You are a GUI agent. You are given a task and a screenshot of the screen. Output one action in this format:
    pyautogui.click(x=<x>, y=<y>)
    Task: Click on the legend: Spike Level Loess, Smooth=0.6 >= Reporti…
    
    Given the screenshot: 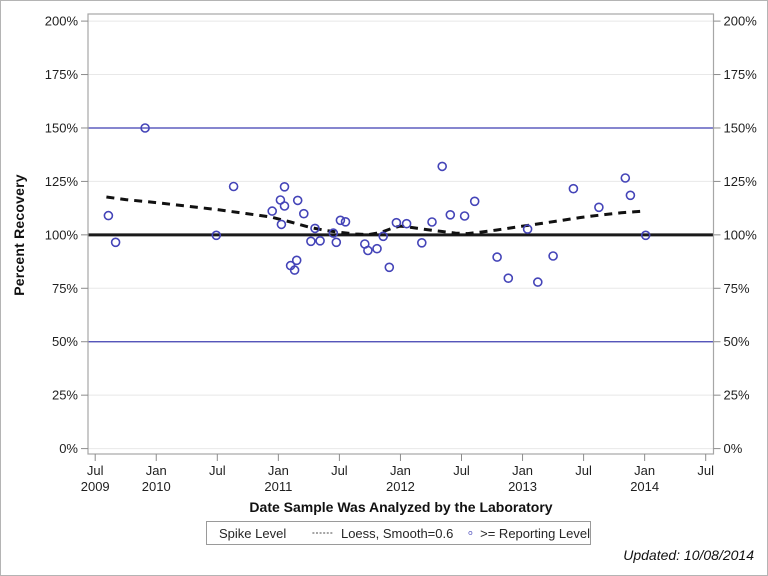 What is the action you would take?
    pyautogui.click(x=398, y=533)
    